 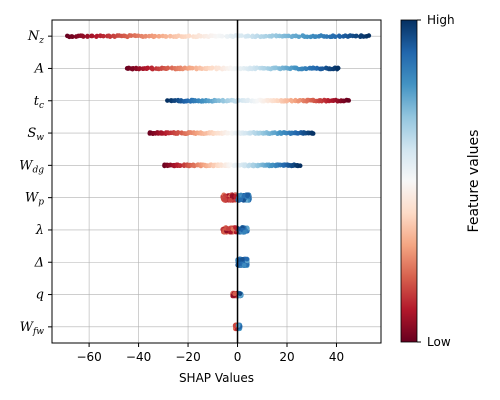 What do you see at coordinates (441, 20) in the screenshot?
I see `colorbar-high-label: High` at bounding box center [441, 20].